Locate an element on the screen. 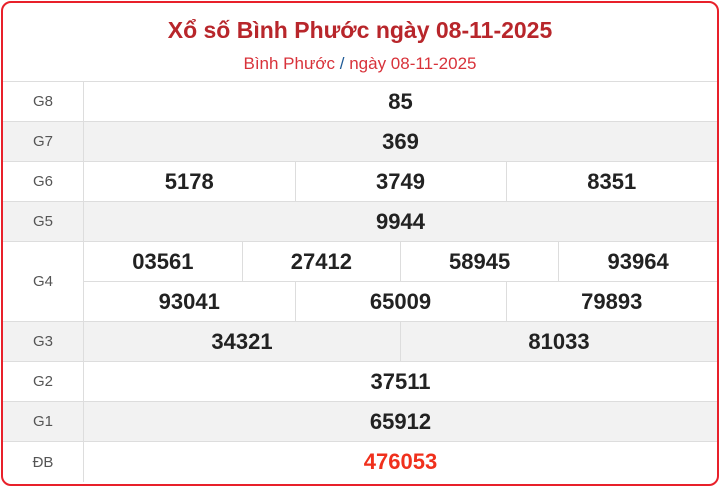 The height and width of the screenshot is (487, 720). prize-row-g2: G2 37511 is located at coordinates (360, 381).